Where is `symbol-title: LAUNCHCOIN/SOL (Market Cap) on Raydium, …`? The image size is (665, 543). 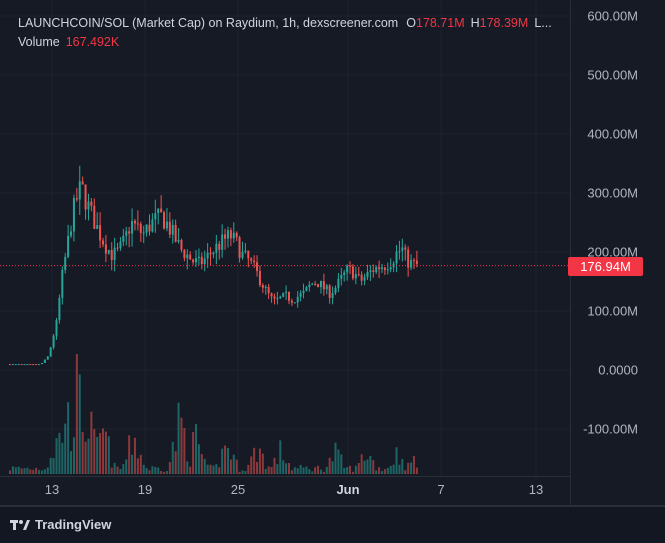
symbol-title: LAUNCHCOIN/SOL (Market Cap) on Raydium, … is located at coordinates (208, 23).